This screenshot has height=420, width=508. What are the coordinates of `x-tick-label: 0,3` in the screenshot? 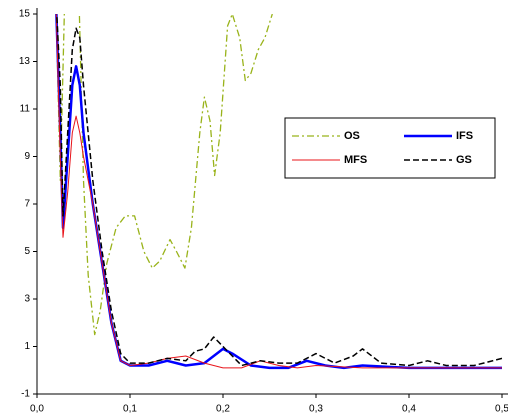 It's located at (316, 409).